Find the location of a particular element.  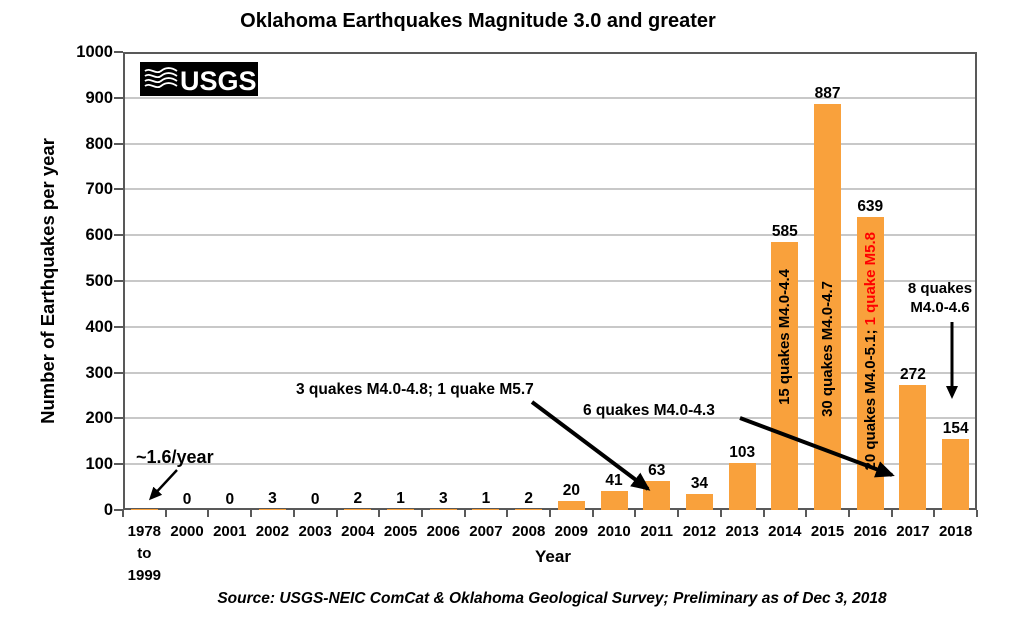

x-tick-label: 2010 is located at coordinates (614, 531).